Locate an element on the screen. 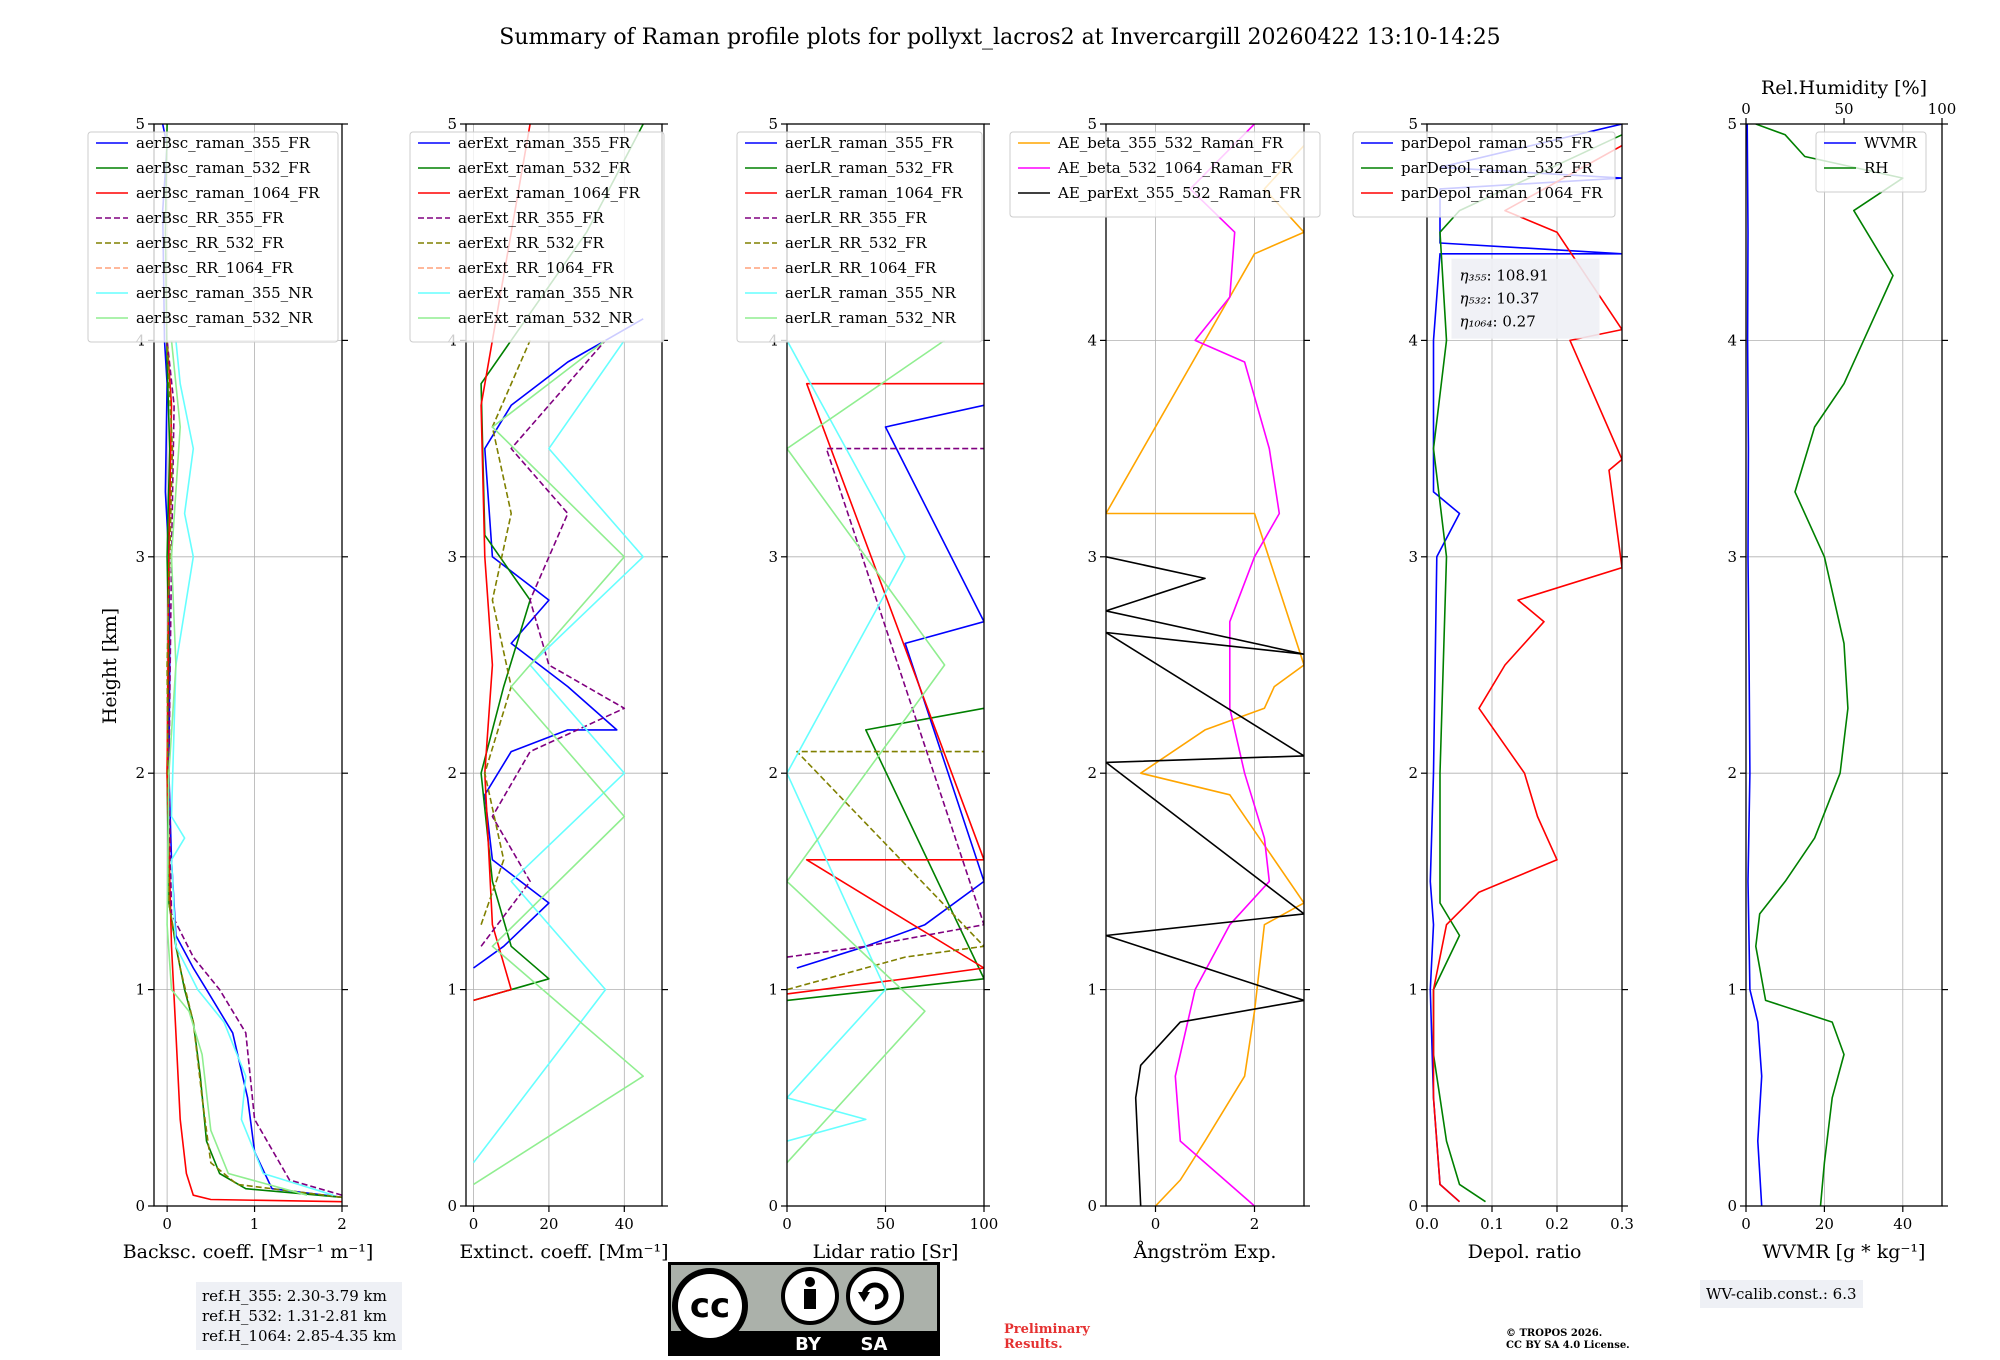 Image resolution: width=2000 pixels, height=1360 pixels. series-AE_parExt_355_532_Raman_FR is located at coordinates (1205, 881).